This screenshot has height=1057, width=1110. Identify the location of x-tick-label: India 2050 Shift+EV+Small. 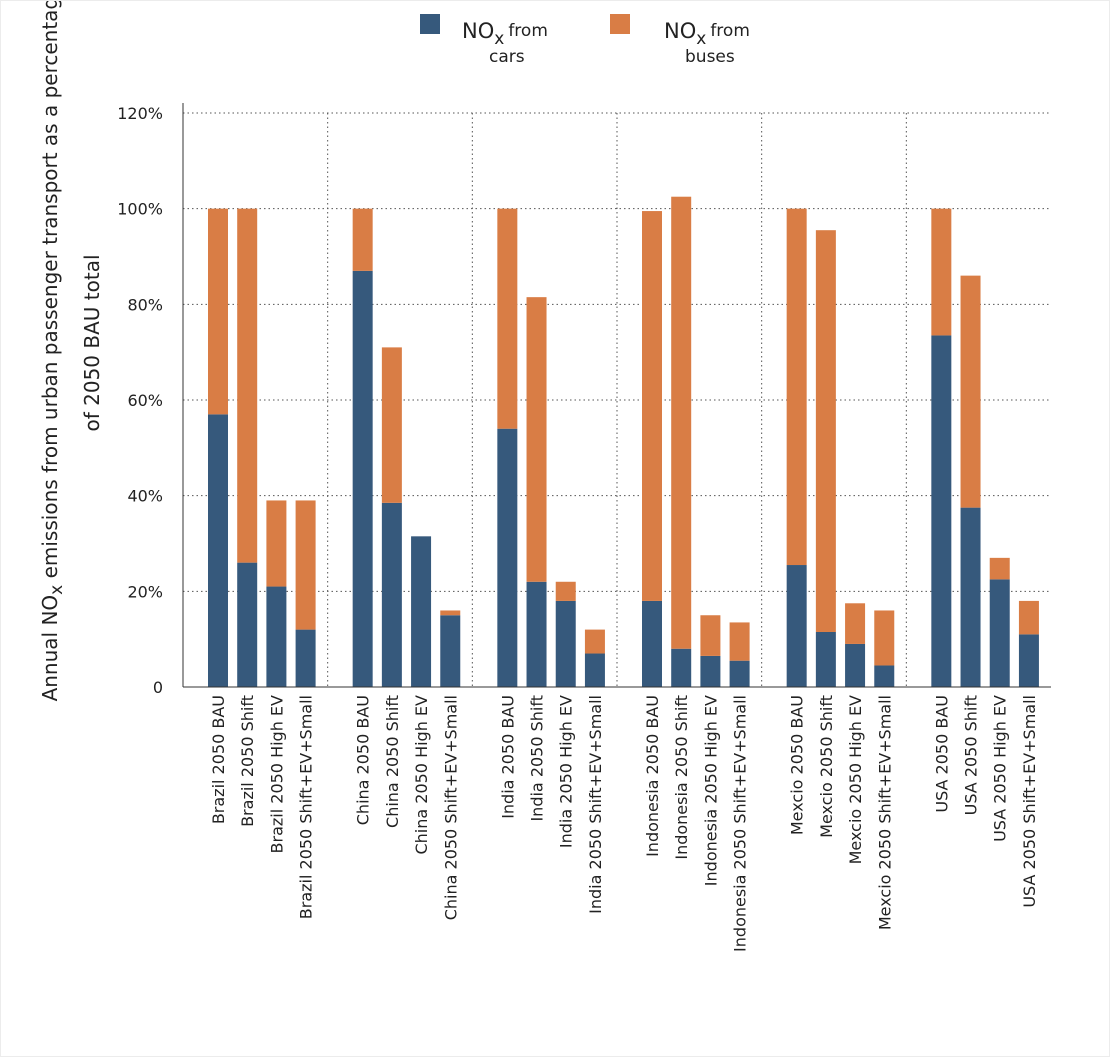
(595, 804).